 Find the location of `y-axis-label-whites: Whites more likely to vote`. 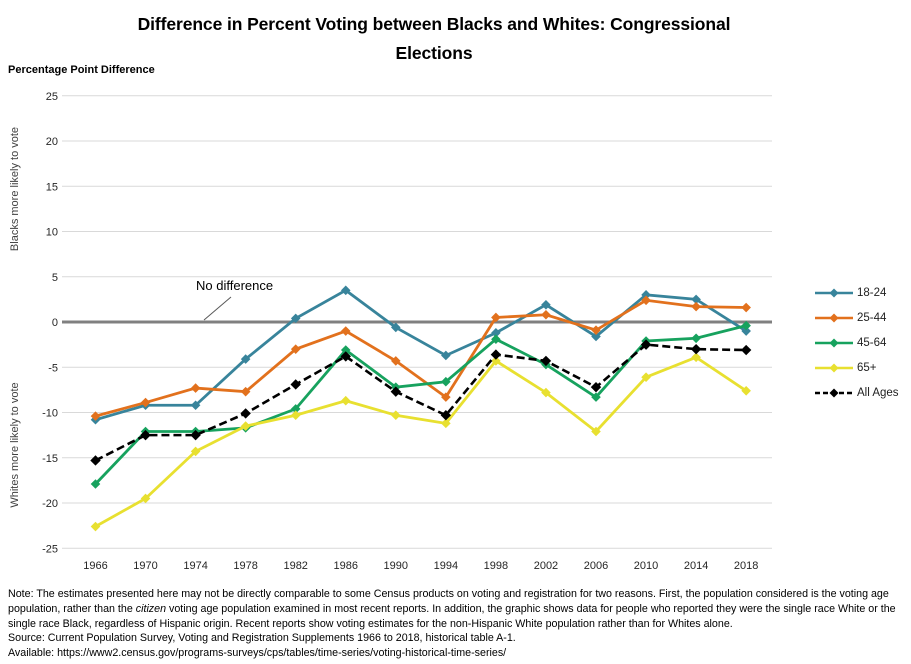

y-axis-label-whites: Whites more likely to vote is located at coordinates (15, 445).